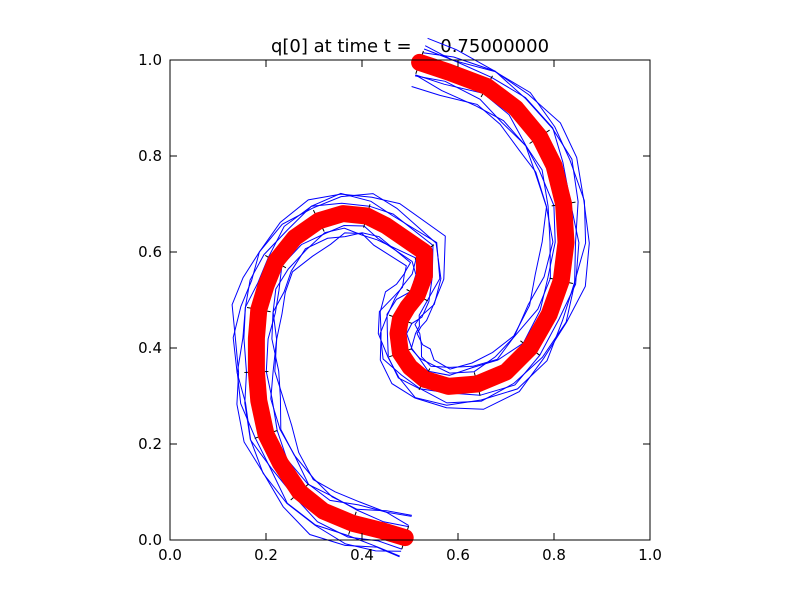 The image size is (800, 600). What do you see at coordinates (150, 444) in the screenshot?
I see `y-tick-label: 0.2` at bounding box center [150, 444].